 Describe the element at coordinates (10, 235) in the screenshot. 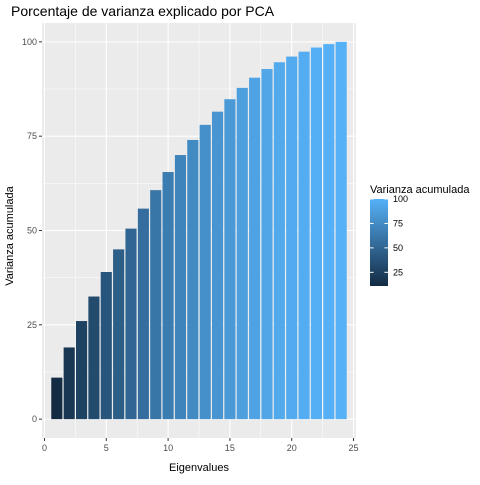

I see `y-axis-title: Varianza acumulada` at that location.